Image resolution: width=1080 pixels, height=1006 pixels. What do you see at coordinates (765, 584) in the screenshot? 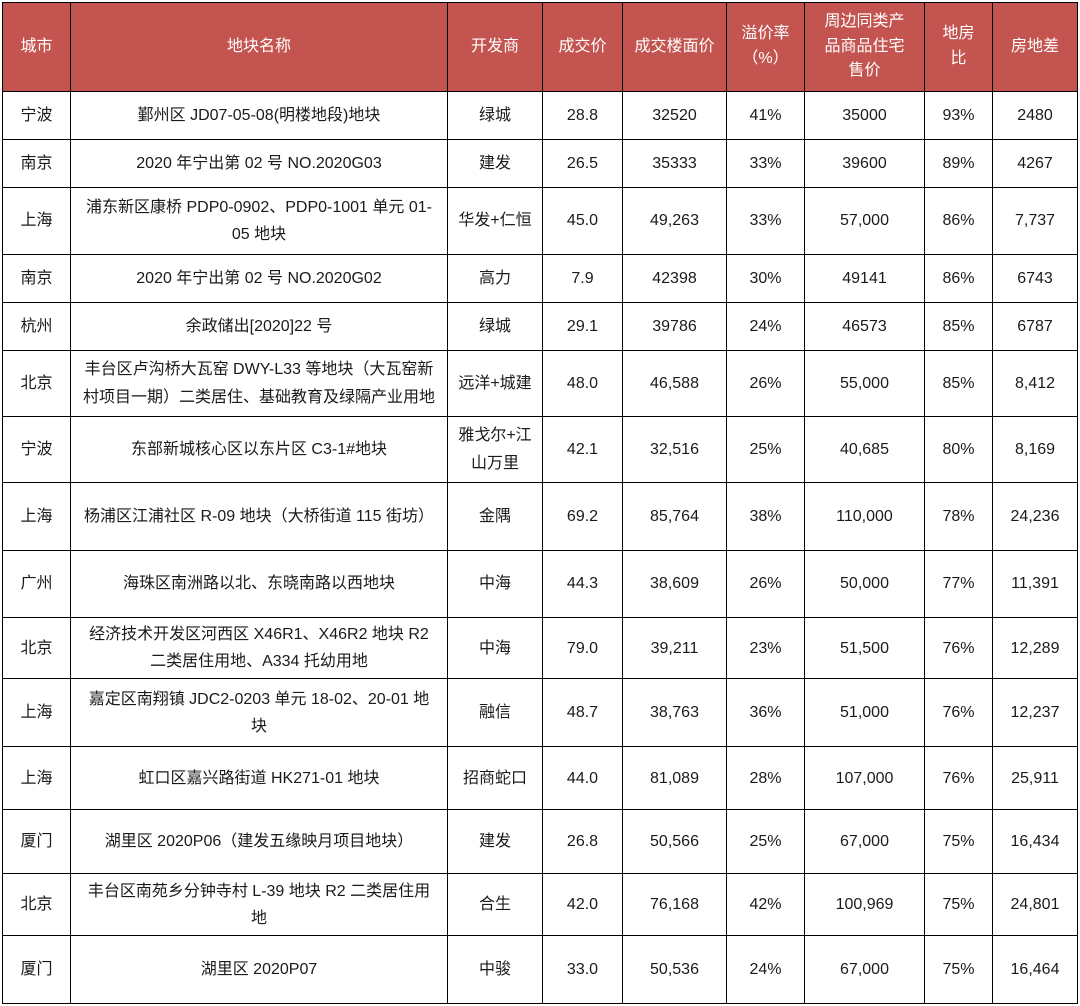
I see `cell-premium-rate: 26%` at bounding box center [765, 584].